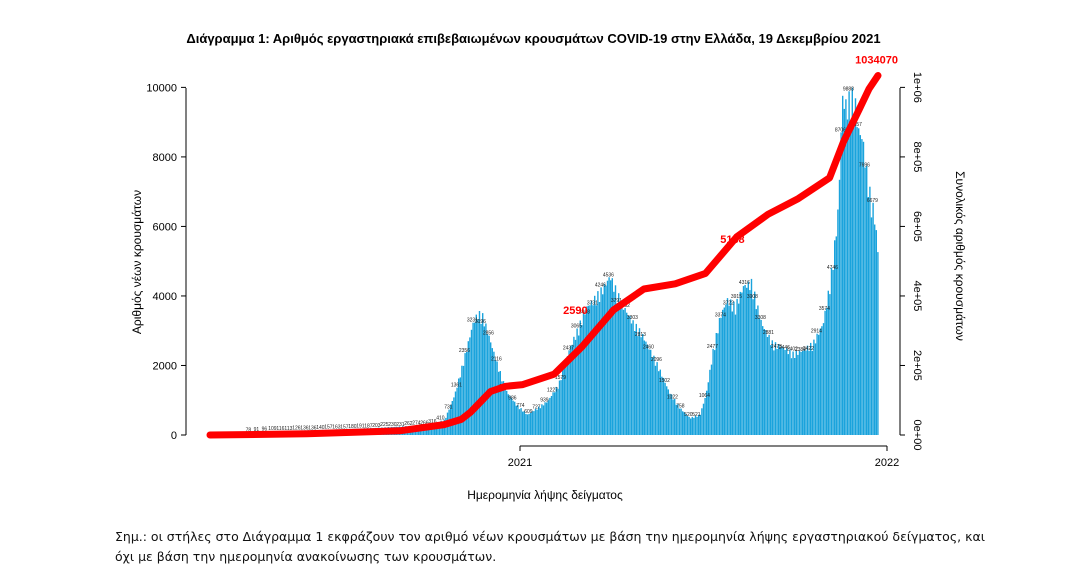 This screenshot has width=1067, height=579. Describe the element at coordinates (784, 348) in the screenshot. I see `bar-value-label: 2446` at that location.